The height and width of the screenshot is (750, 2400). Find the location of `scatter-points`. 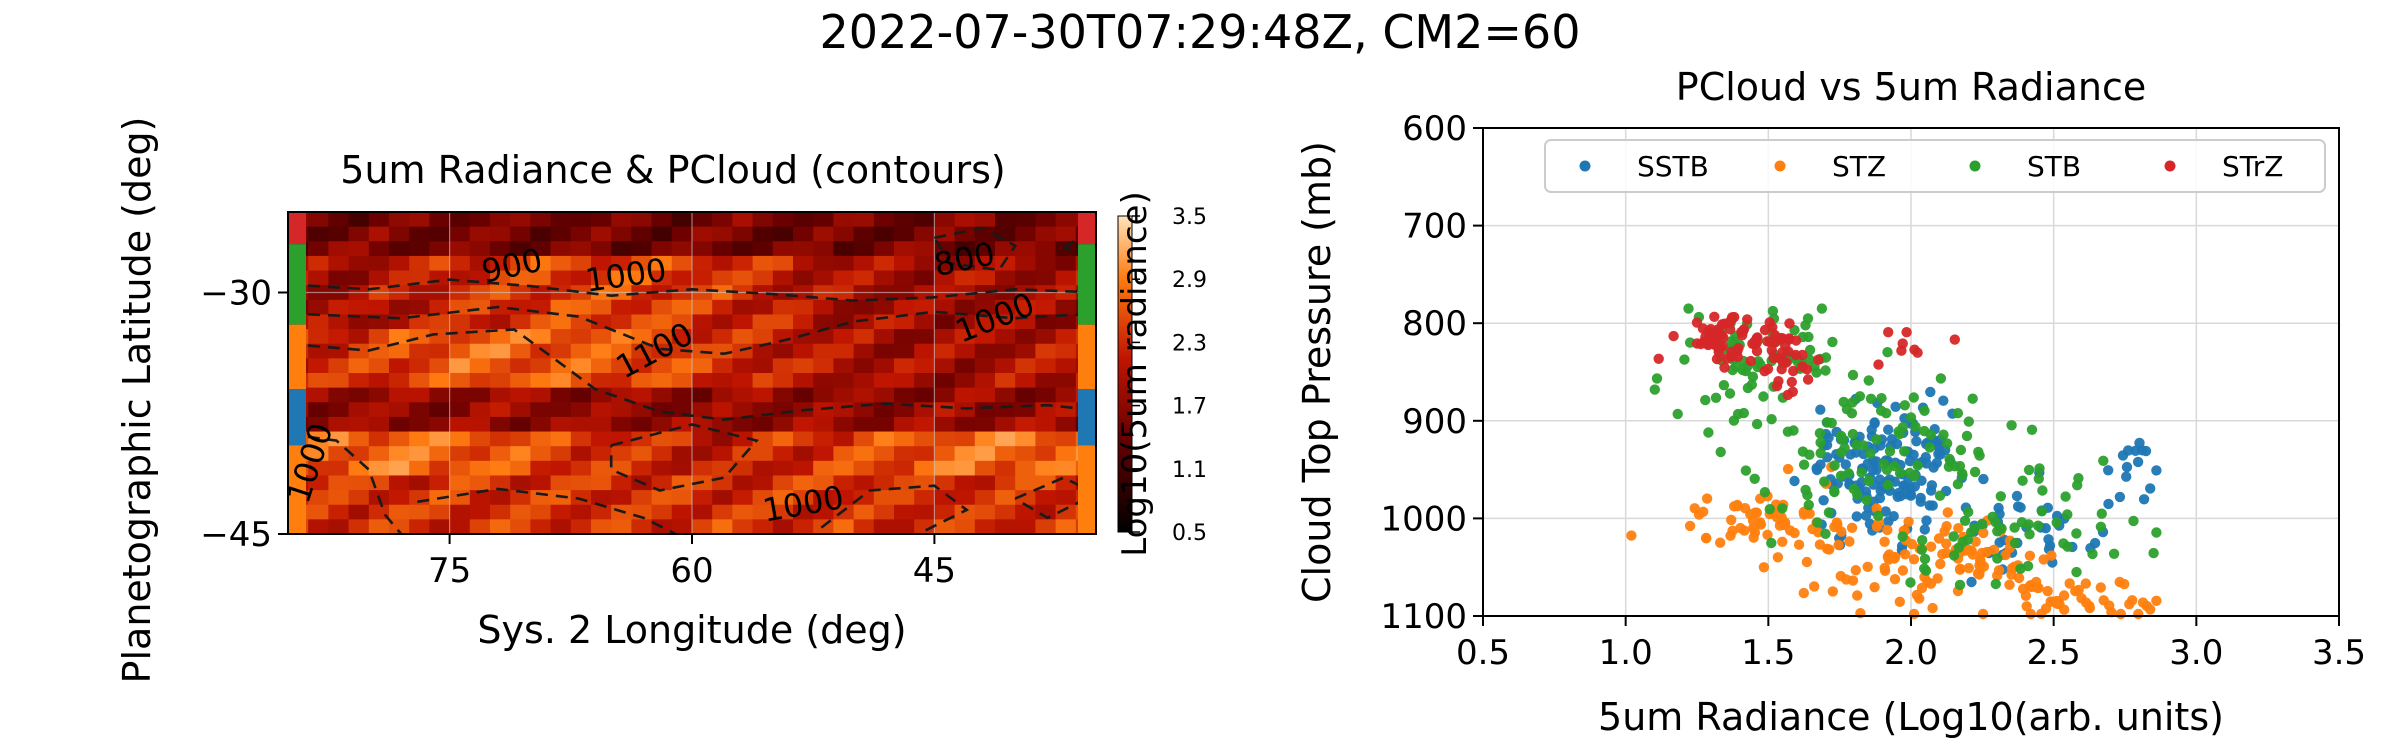

scatter-points is located at coordinates (1894, 461).